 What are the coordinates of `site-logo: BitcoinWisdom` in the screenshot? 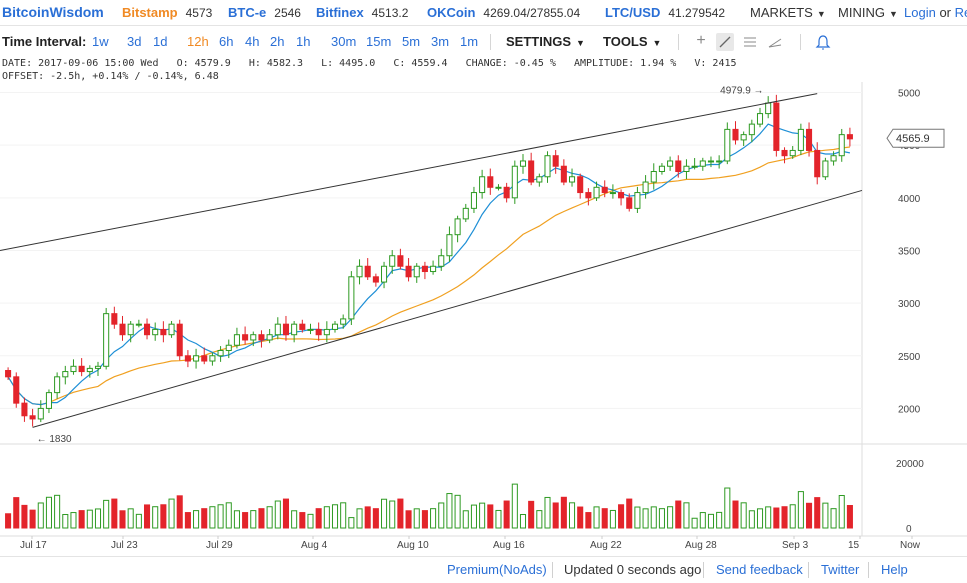 It's located at (53, 12).